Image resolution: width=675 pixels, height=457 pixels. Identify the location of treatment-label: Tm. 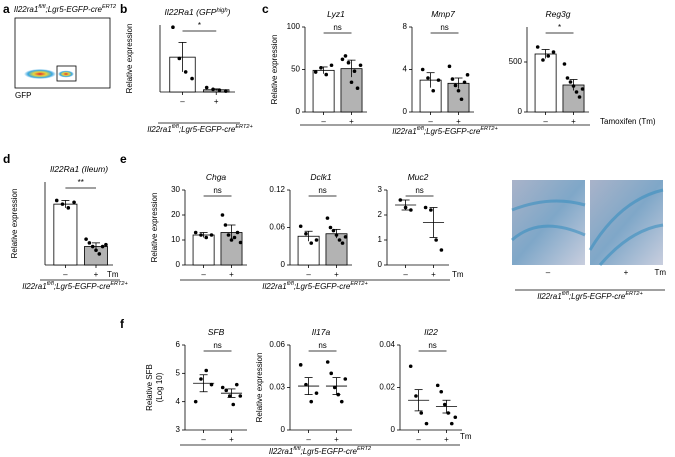
(113, 274).